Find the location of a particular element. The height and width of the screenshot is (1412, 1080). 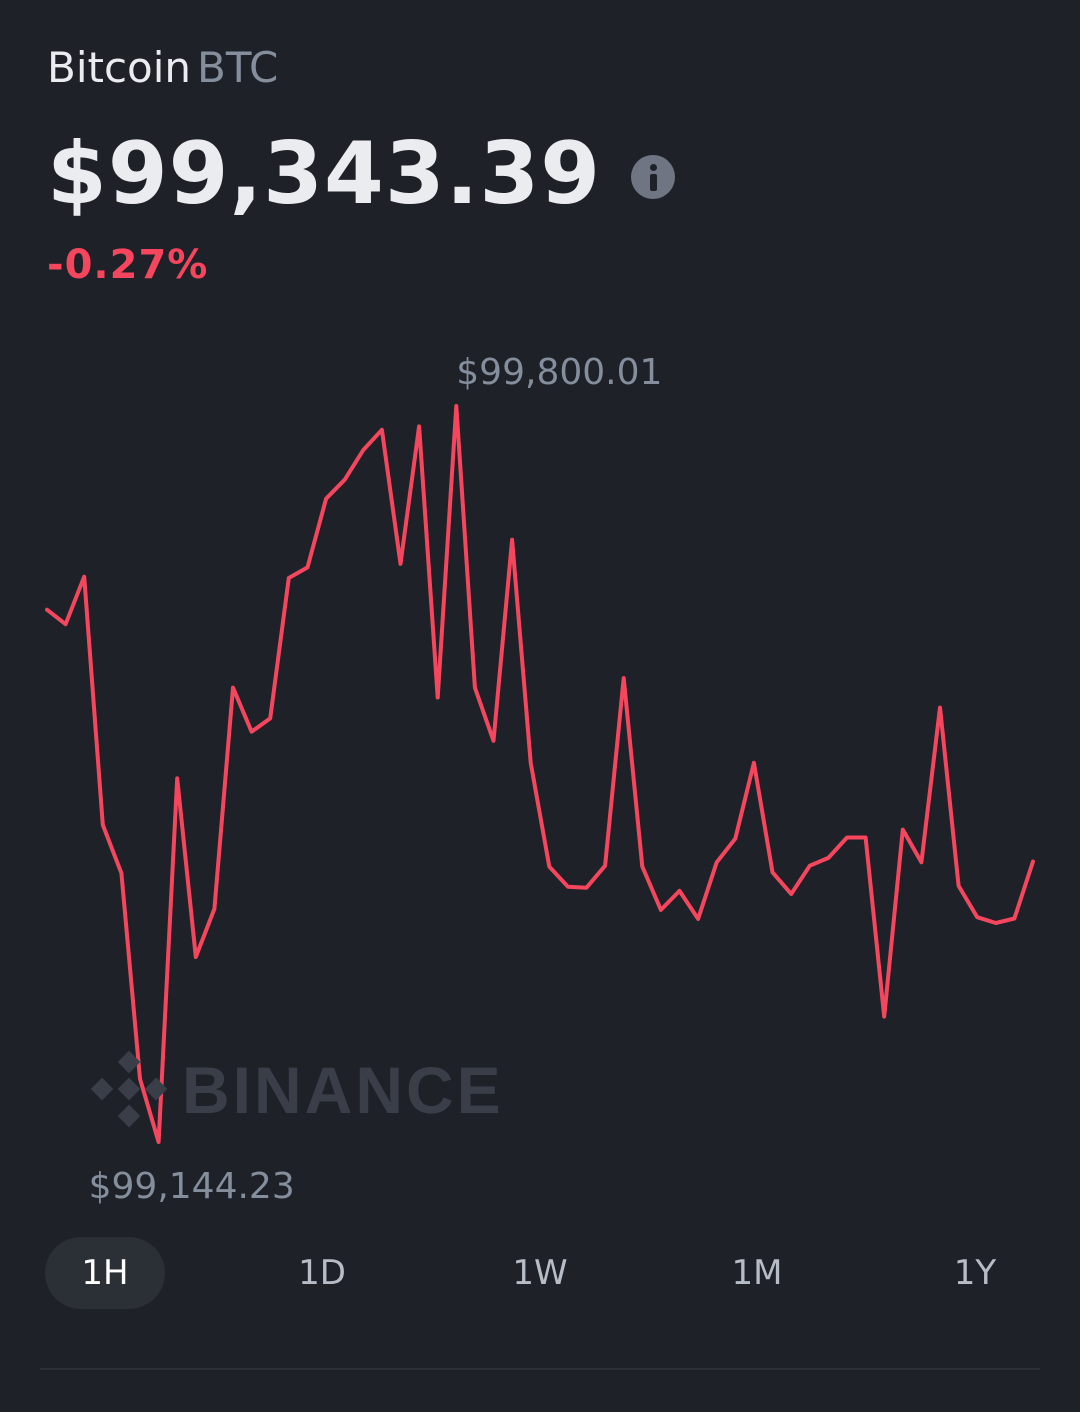

max-price-label: $99,800.01 is located at coordinates (559, 372).